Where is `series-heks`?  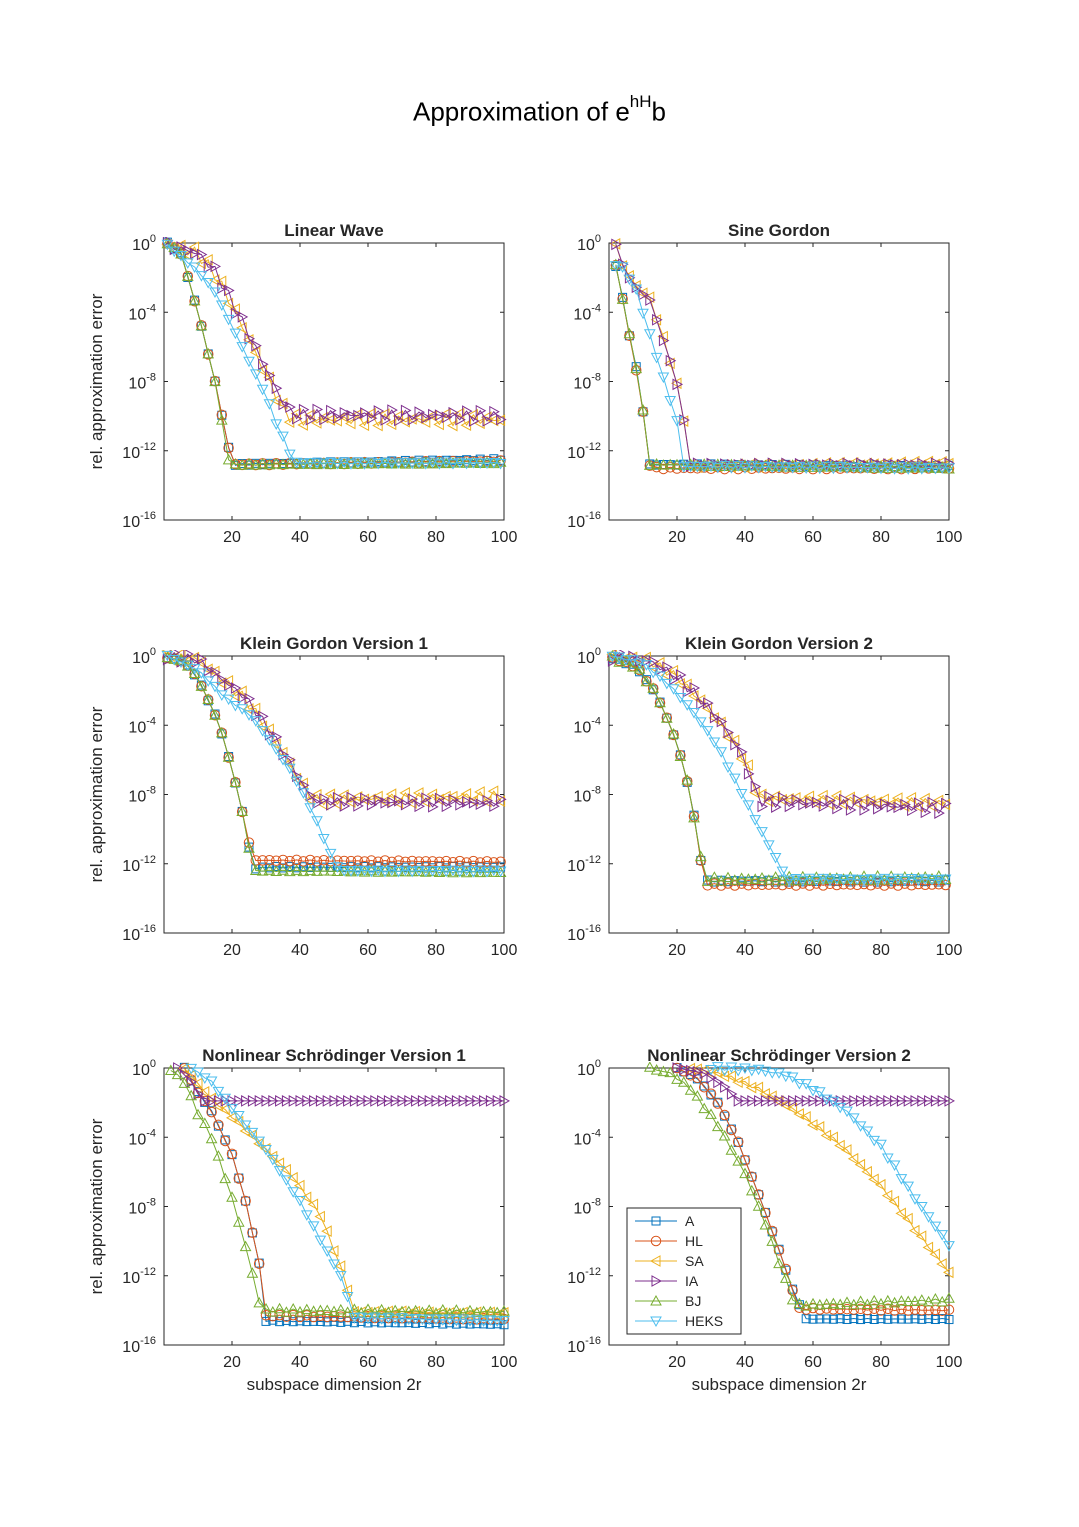
series-heks is located at coordinates (334, 764).